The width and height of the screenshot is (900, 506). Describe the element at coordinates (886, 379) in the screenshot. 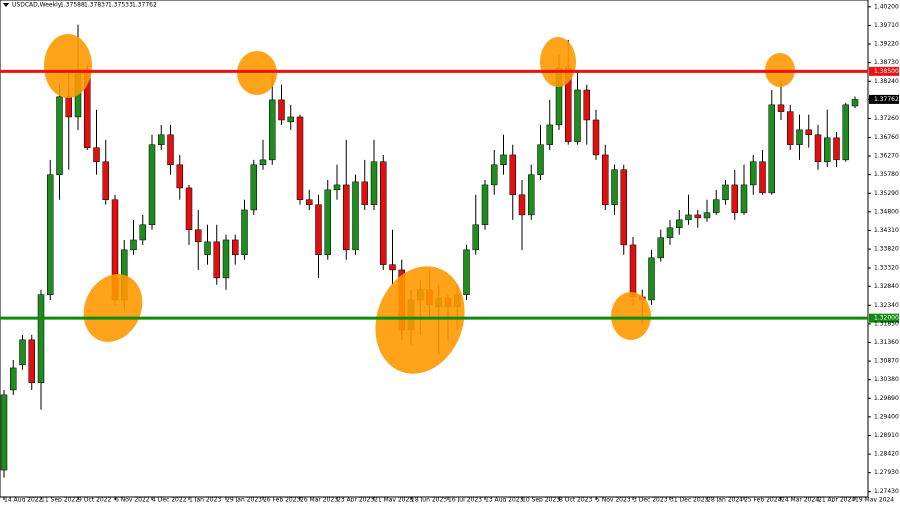

I see `y-tick-label: 1.30380` at that location.